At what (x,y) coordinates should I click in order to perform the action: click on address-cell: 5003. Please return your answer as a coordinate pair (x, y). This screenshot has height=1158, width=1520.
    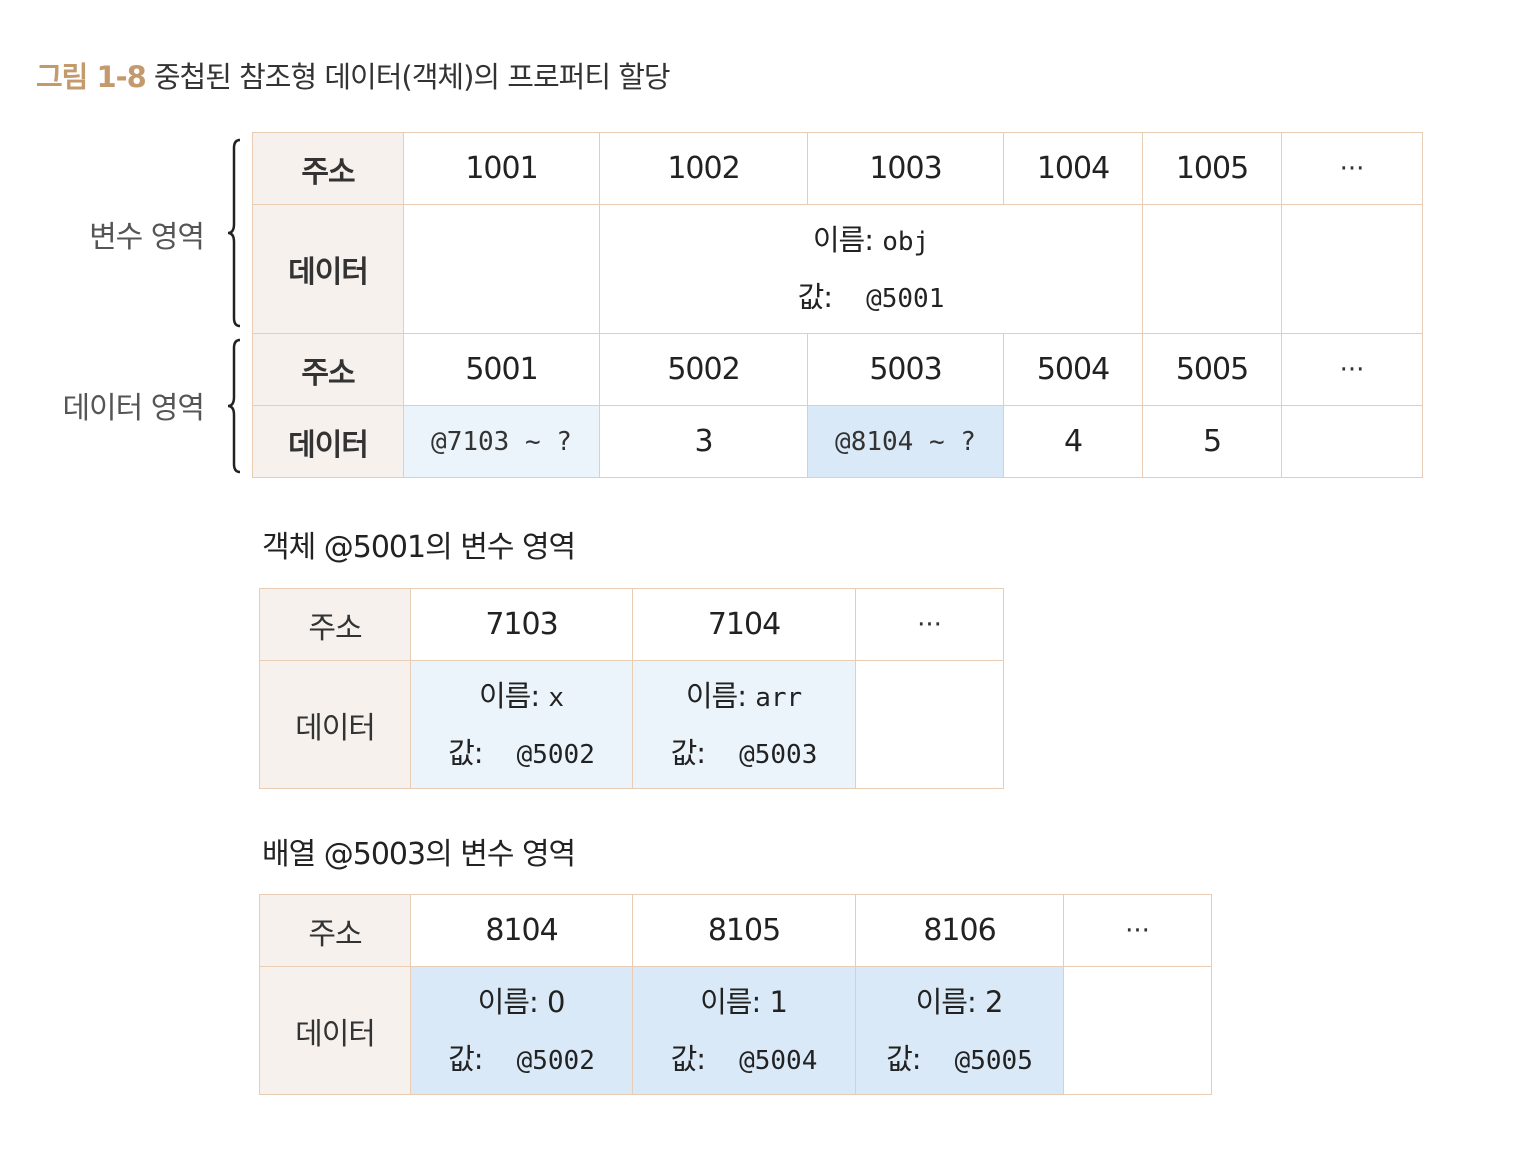
    Looking at the image, I should click on (906, 370).